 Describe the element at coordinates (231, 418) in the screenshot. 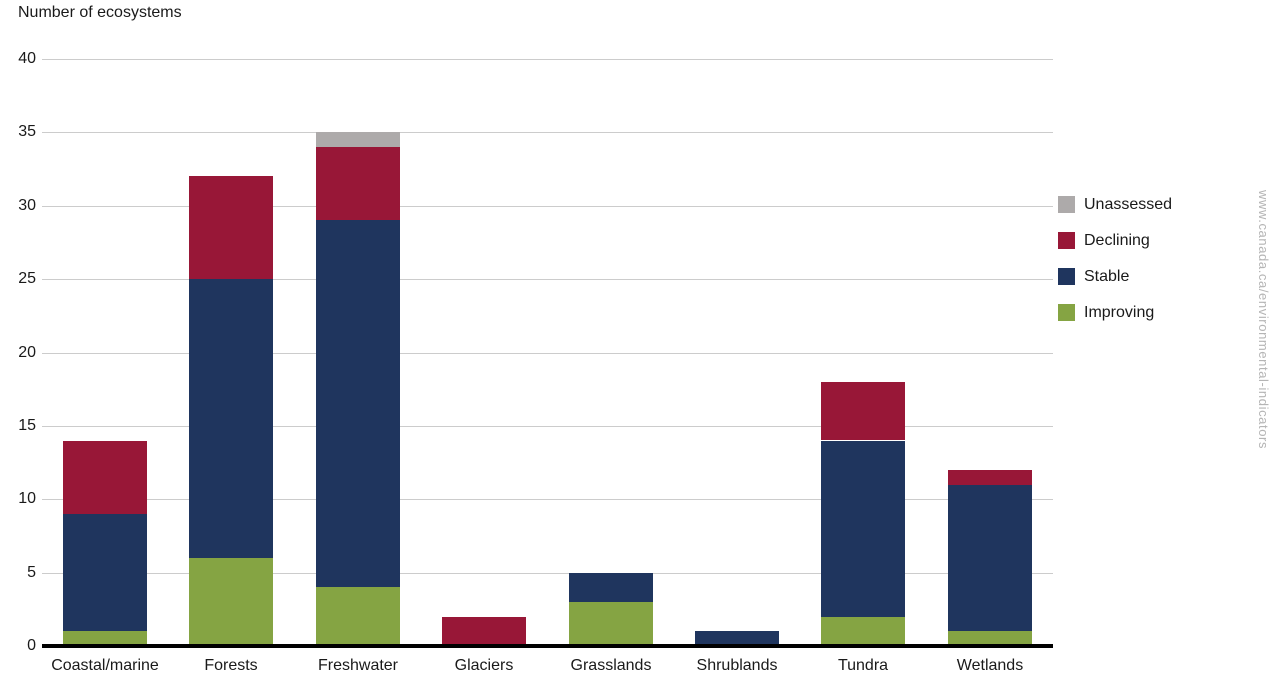

I see `bar-forests-stable` at that location.